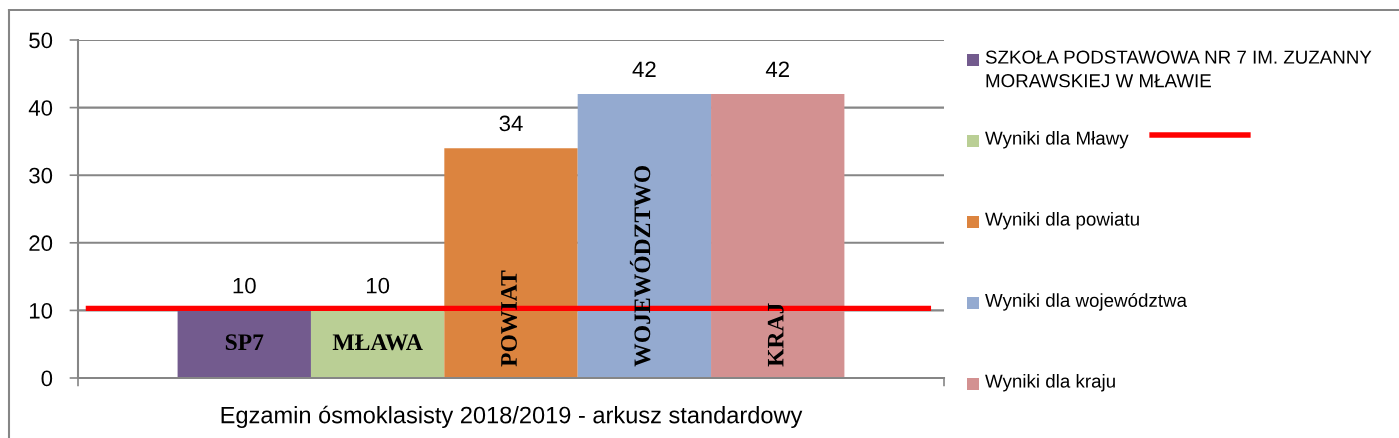  Describe the element at coordinates (41, 40) in the screenshot. I see `y-tick-label: 50` at that location.